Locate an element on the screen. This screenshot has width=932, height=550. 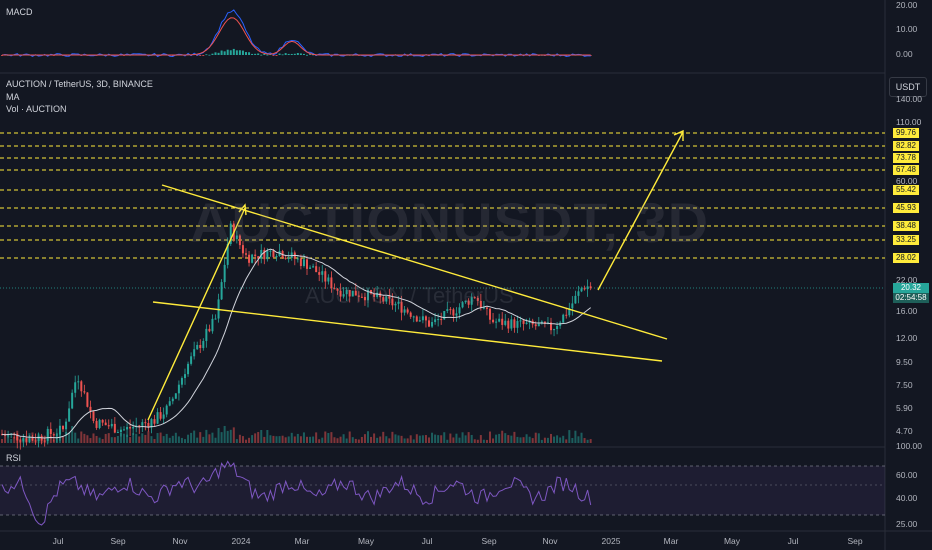
price-axis-tick: 5.90 is located at coordinates (904, 408).